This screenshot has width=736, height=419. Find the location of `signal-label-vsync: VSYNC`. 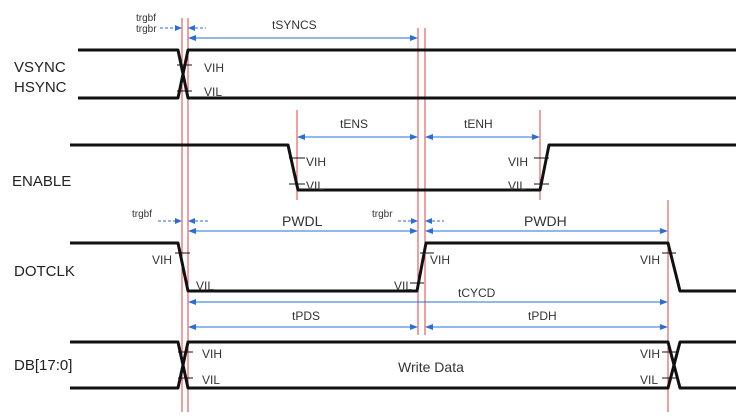

signal-label-vsync: VSYNC is located at coordinates (40, 67).